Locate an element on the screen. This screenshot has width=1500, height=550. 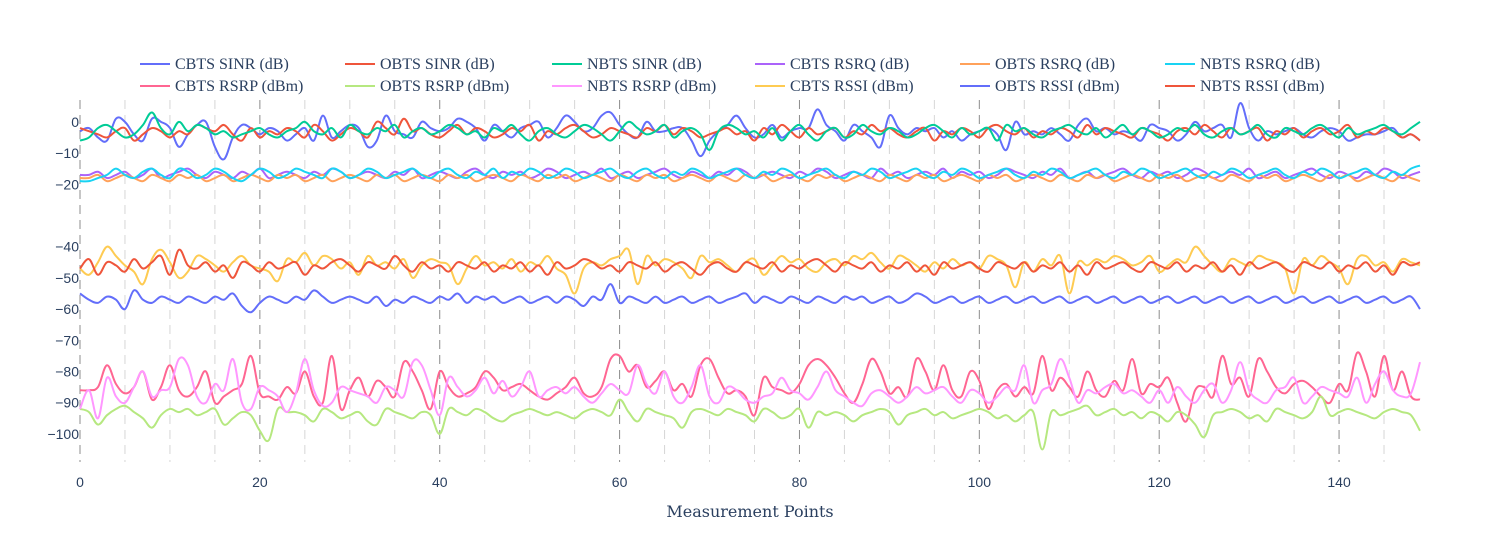
legend-label: CBTS RSRQ (dB) is located at coordinates (849, 64).